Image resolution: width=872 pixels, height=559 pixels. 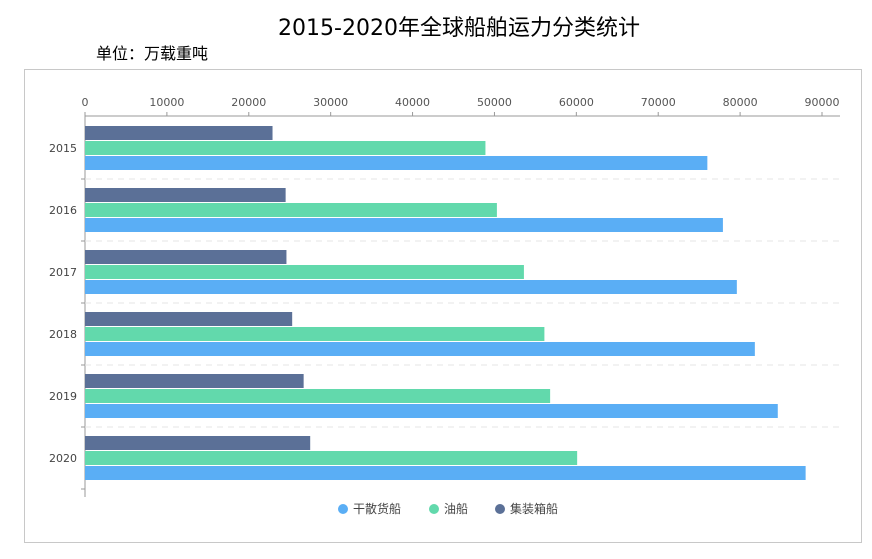 What do you see at coordinates (63, 396) in the screenshot?
I see `y-tick-label: 2019` at bounding box center [63, 396].